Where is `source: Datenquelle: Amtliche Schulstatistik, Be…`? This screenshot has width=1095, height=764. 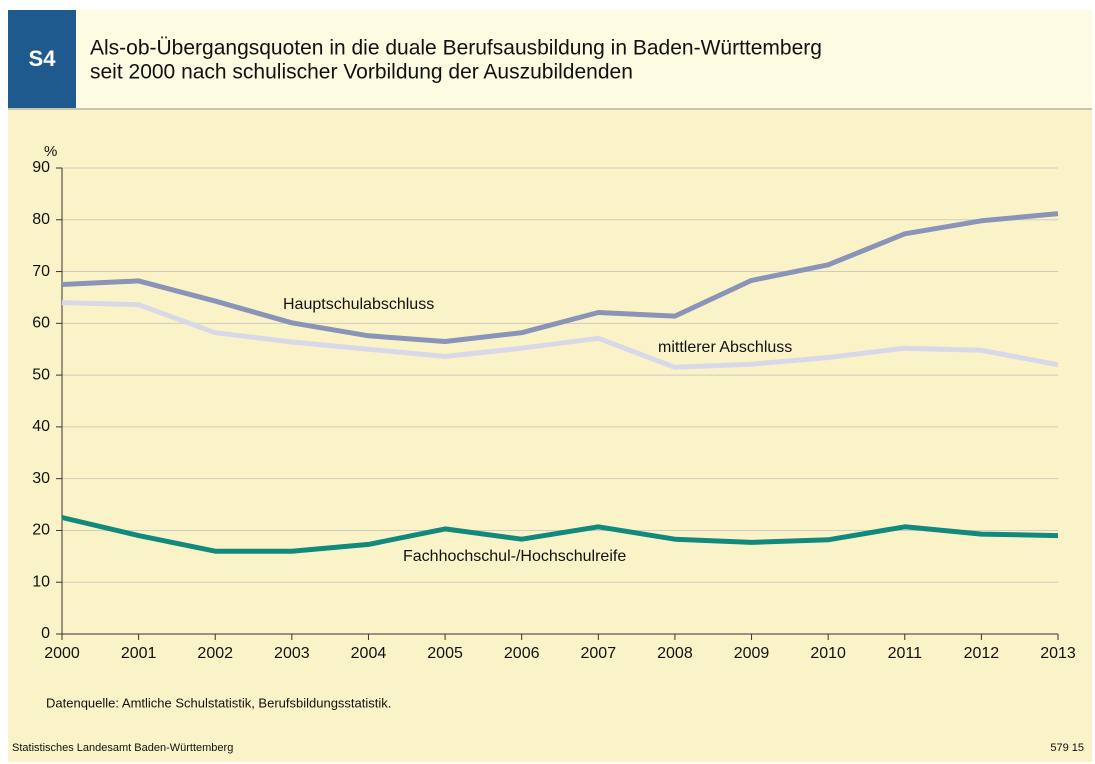 source: Datenquelle: Amtliche Schulstatistik, Be… is located at coordinates (218, 702).